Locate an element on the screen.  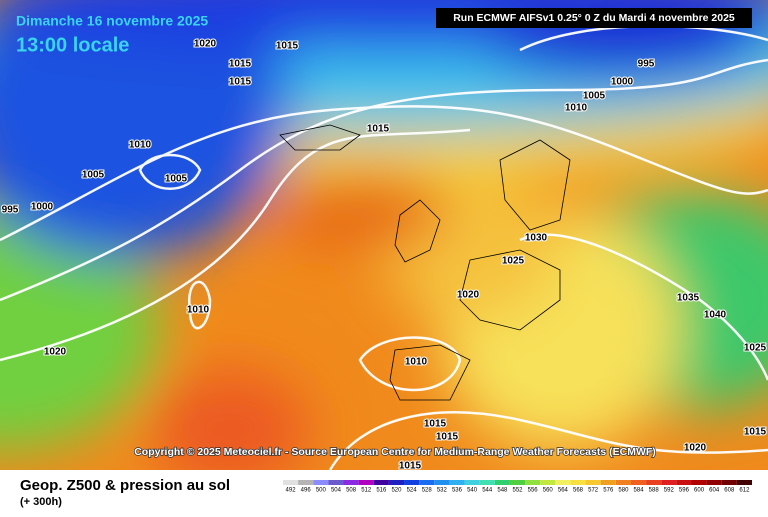
legend-label: 500 is located at coordinates (321, 491).